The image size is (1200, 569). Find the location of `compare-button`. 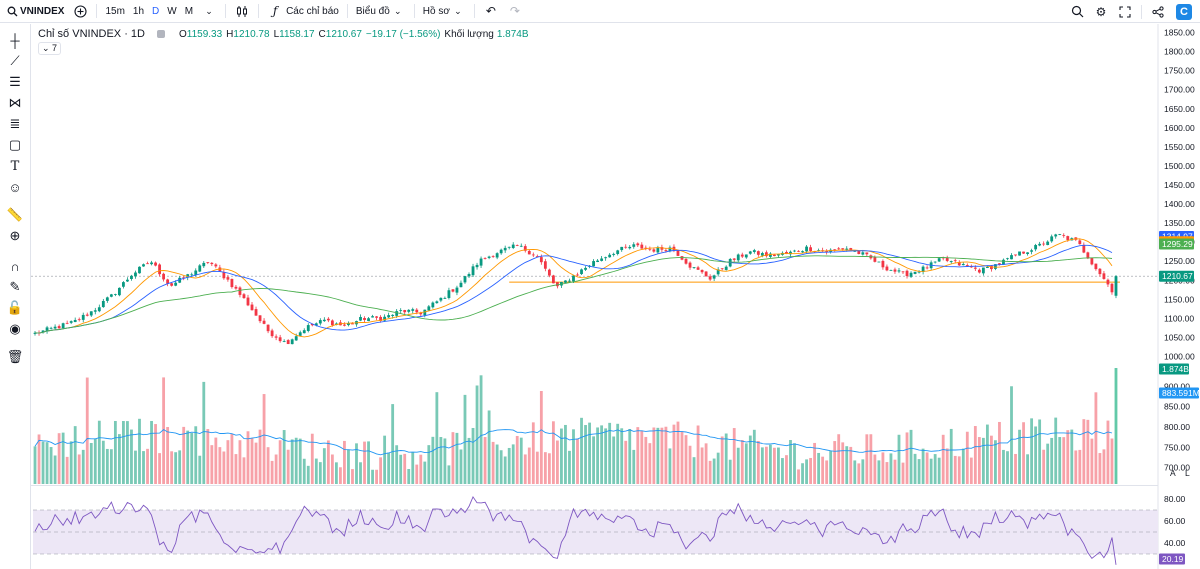

compare-button is located at coordinates (80, 11).